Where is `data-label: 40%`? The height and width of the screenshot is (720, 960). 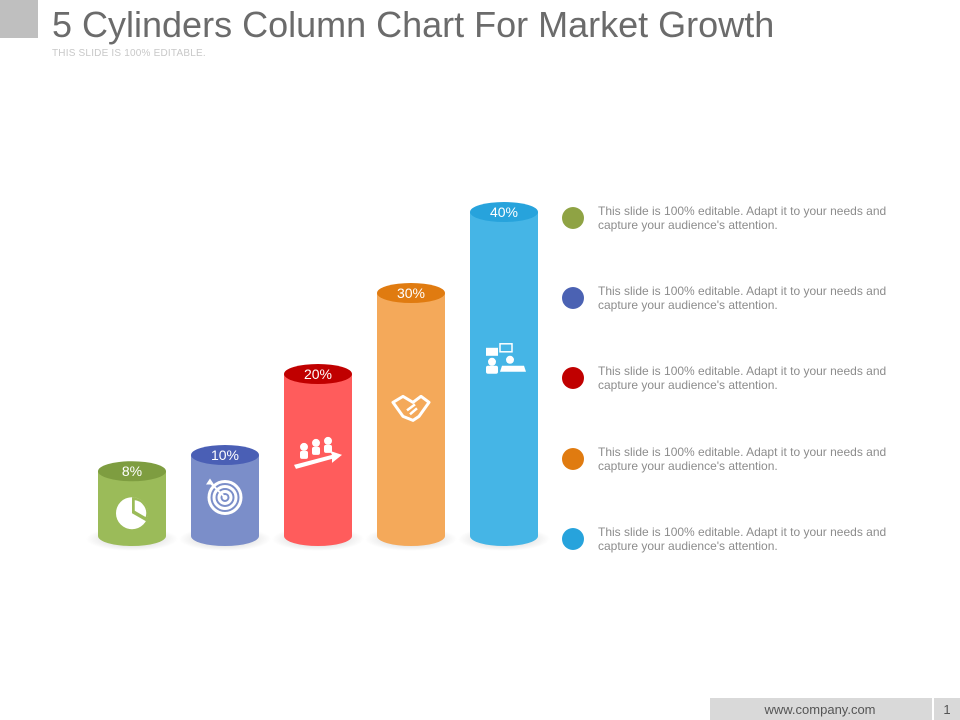 data-label: 40% is located at coordinates (504, 212).